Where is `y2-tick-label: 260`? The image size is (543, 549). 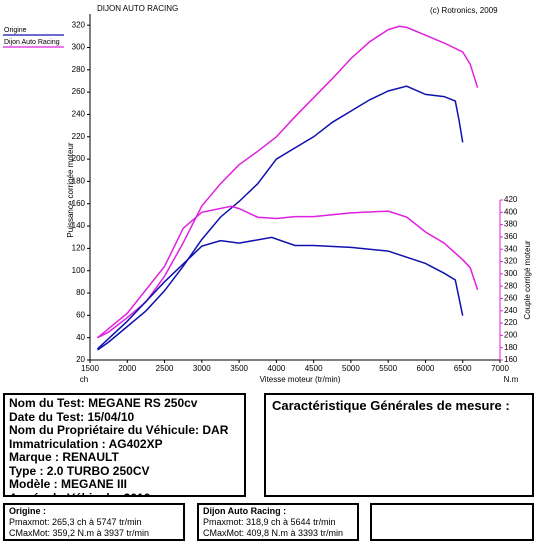
y2-tick-label: 260 is located at coordinates (511, 298).